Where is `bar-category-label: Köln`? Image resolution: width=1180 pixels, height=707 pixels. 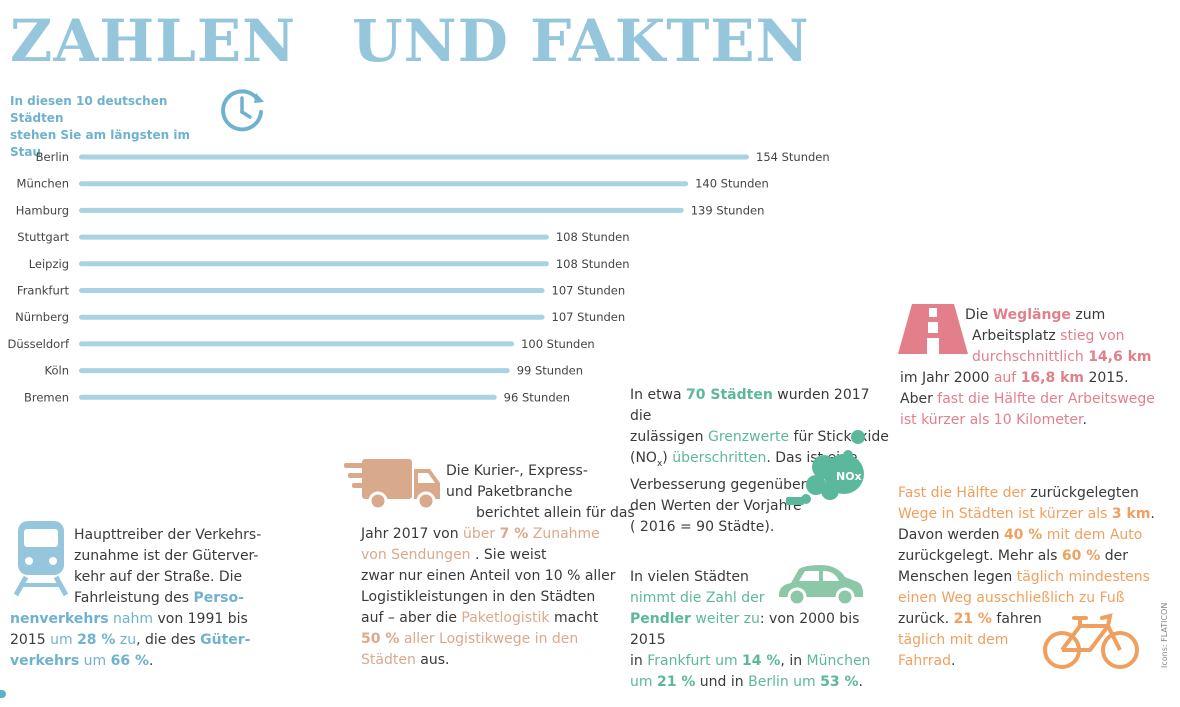
bar-category-label: Köln is located at coordinates (57, 371).